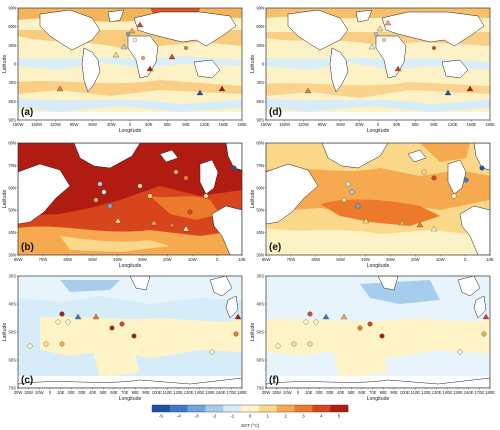 This screenshot has height=430, width=500. I want to click on panel-f-yticks: 30S 40S 50S 60S 70S, so click(261, 332).